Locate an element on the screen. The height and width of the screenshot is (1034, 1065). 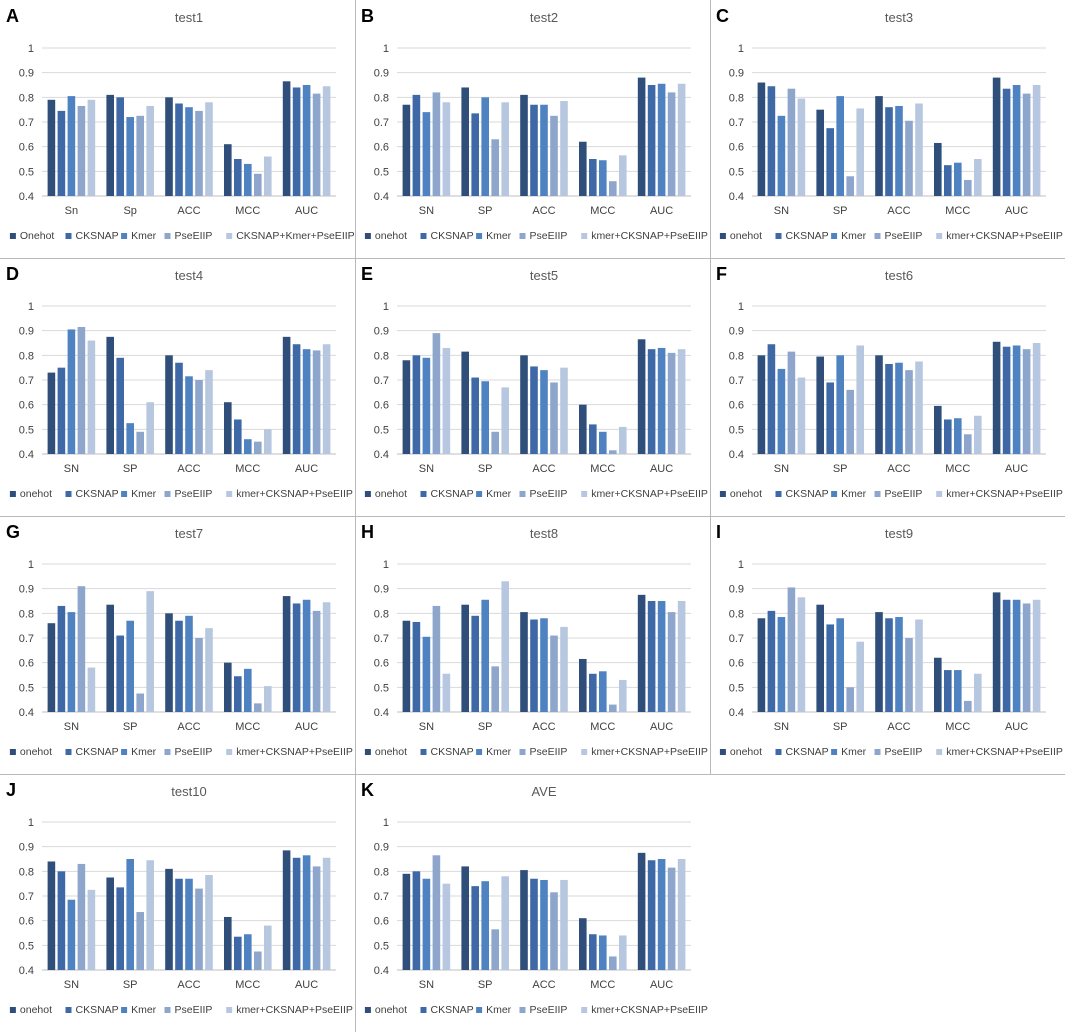
panel-letter: D is located at coordinates (12, 274).